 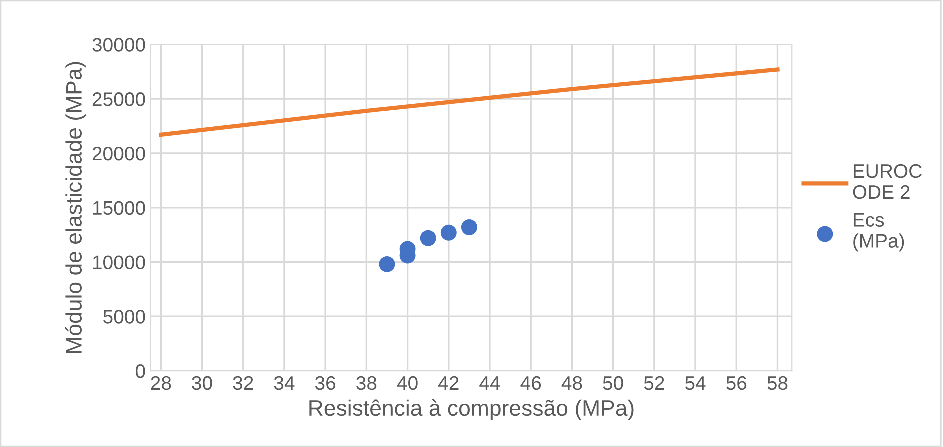 What do you see at coordinates (243, 383) in the screenshot?
I see `x-tick-label: 32` at bounding box center [243, 383].